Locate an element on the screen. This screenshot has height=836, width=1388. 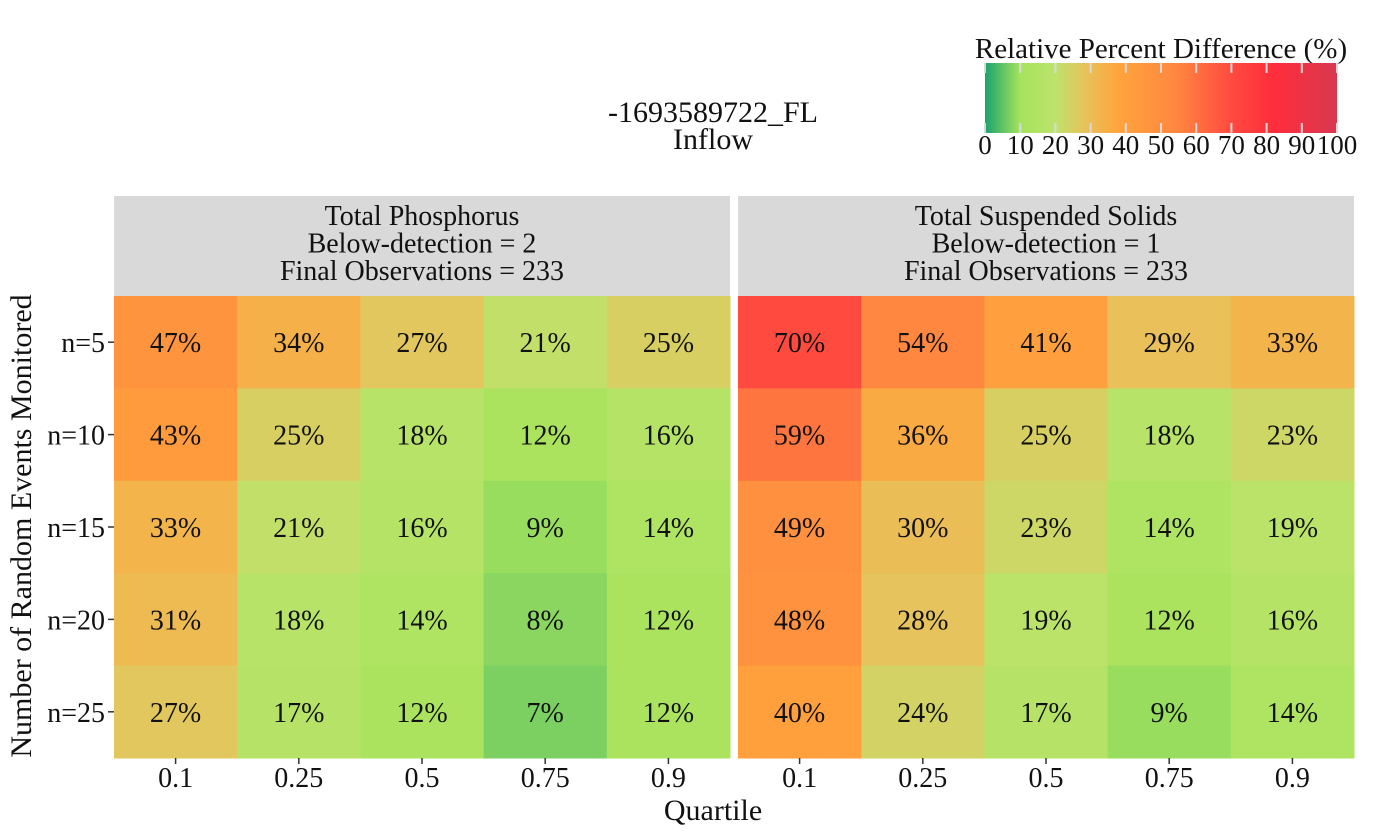
y-tick-labels: n=5 n=10 n=15 n=20 n=25 is located at coordinates (80, 528).